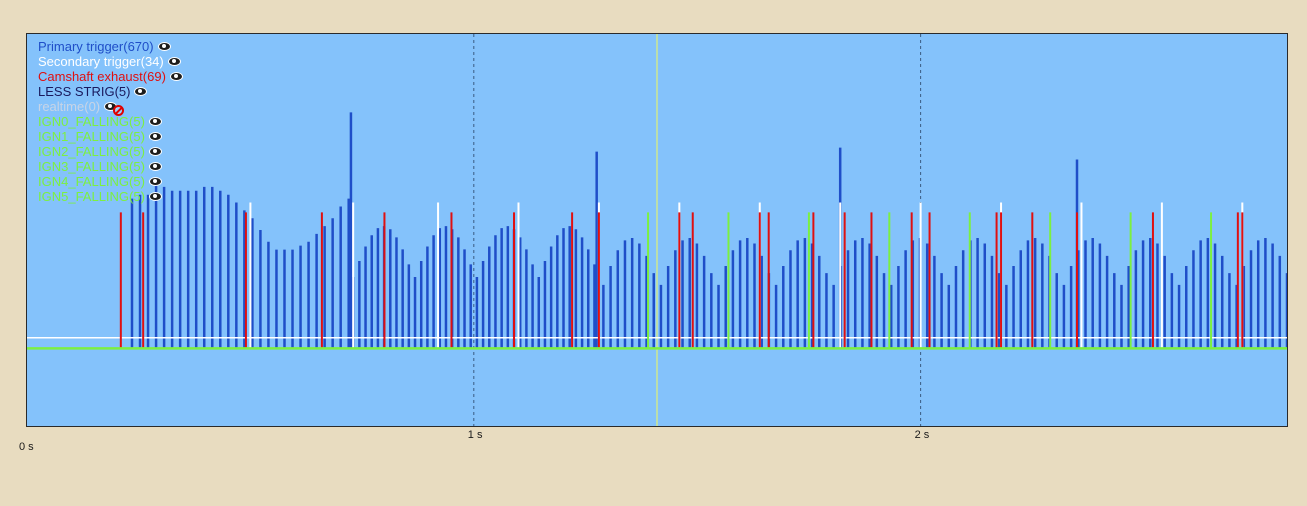 This screenshot has width=1307, height=506. I want to click on legend-label: IGN3_FALLING(5), so click(91, 166).